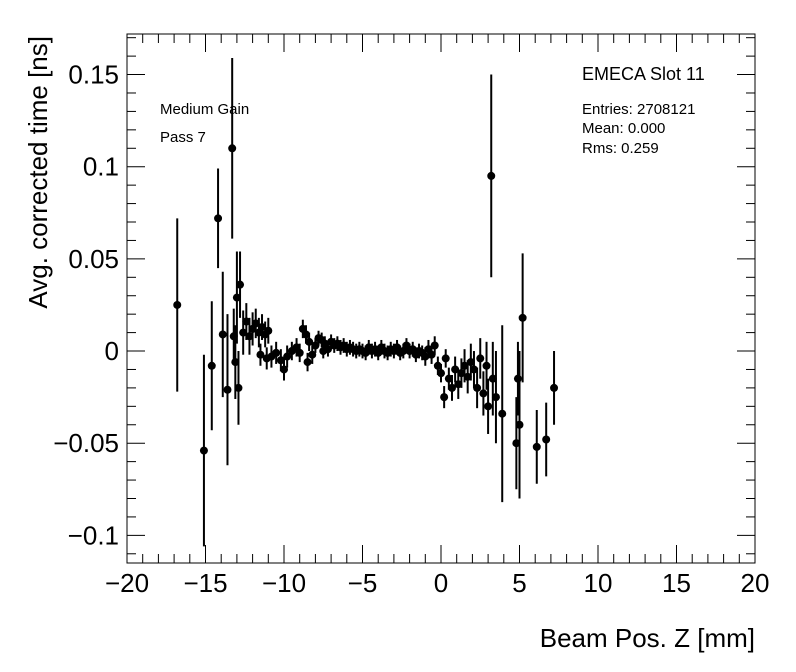 This screenshot has height=672, width=796. What do you see at coordinates (38, 172) in the screenshot?
I see `y-axis-label: Avg. corrected time [ns]` at bounding box center [38, 172].